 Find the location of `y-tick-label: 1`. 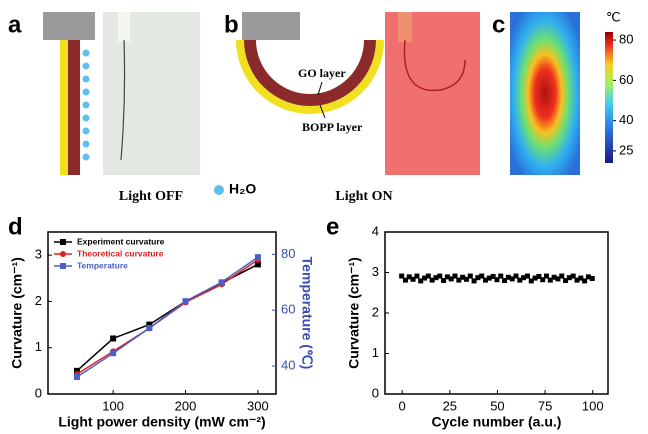

y-tick-label: 1 is located at coordinates (38, 346).